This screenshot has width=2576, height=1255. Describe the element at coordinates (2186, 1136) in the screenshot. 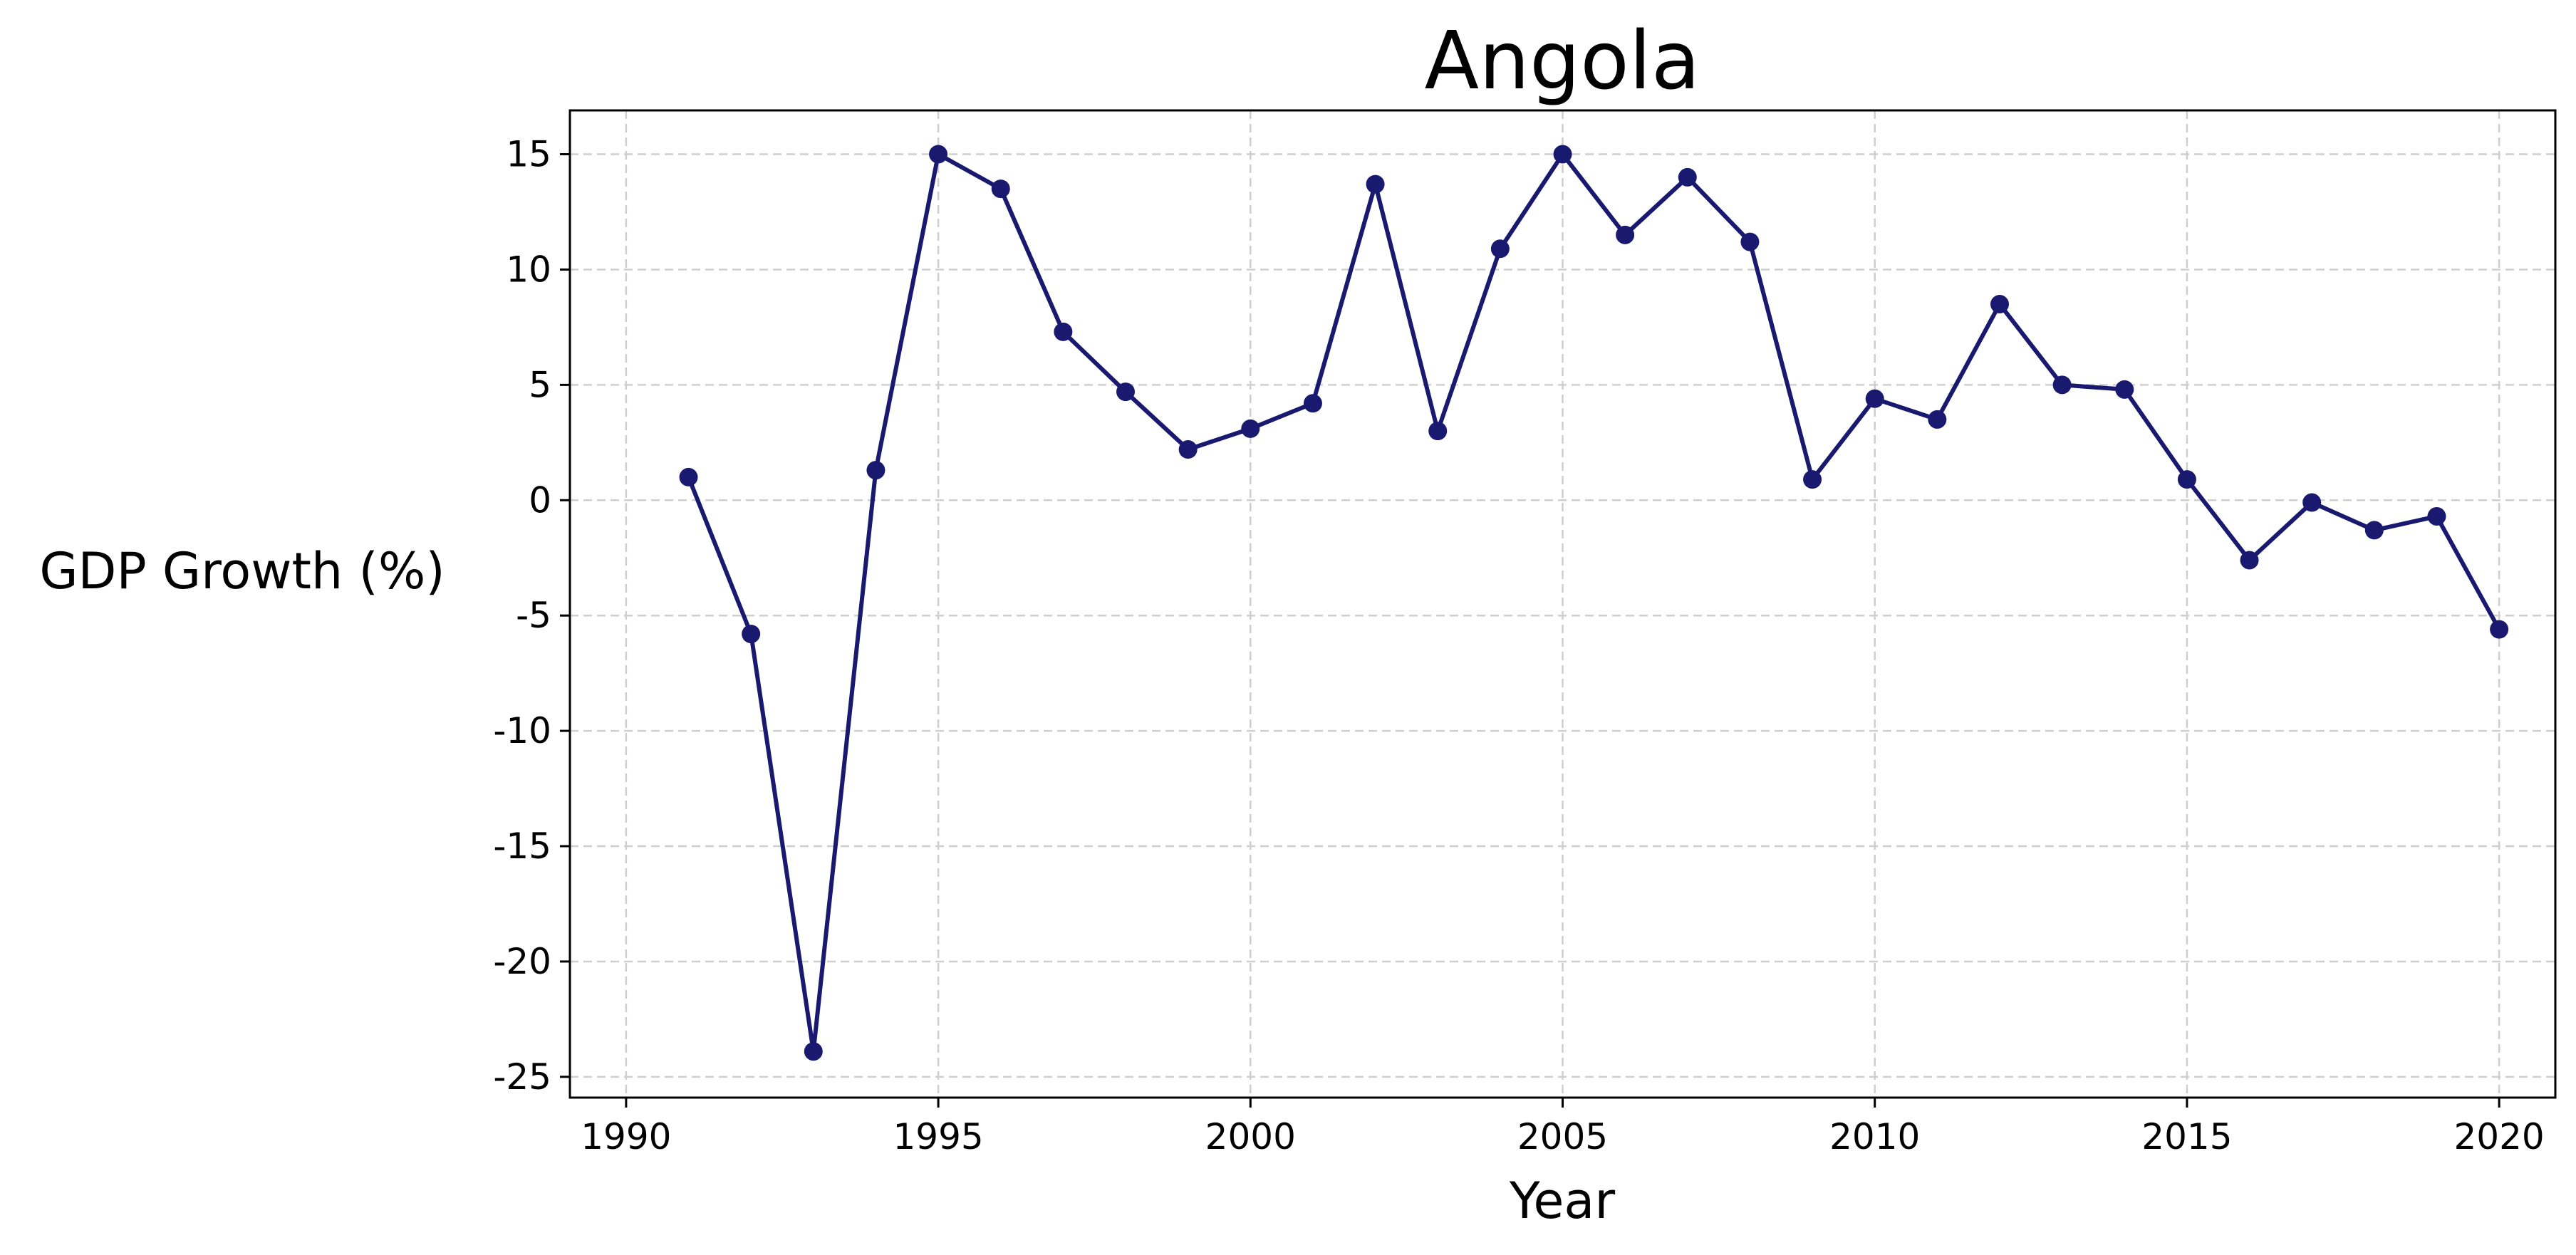

I see `x-tick-label: 2015` at that location.